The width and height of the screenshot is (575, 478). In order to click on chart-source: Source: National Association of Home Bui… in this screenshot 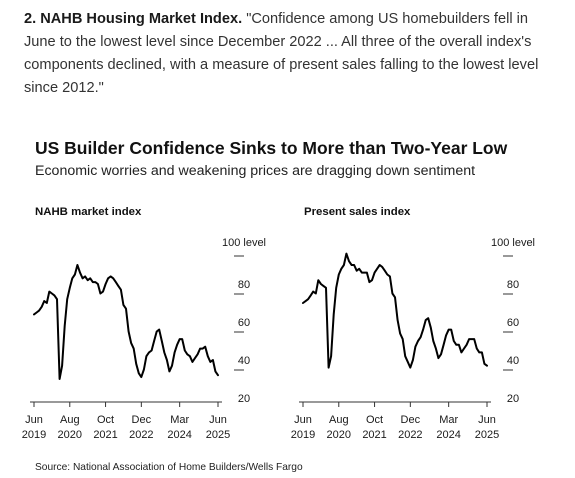, I will do `click(169, 467)`.